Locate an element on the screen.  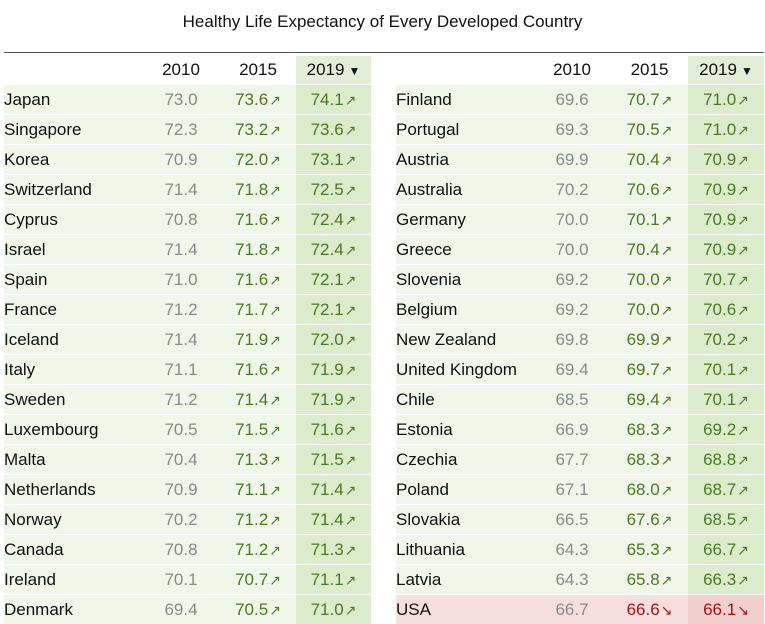
country-name: Singapore is located at coordinates (73, 130).